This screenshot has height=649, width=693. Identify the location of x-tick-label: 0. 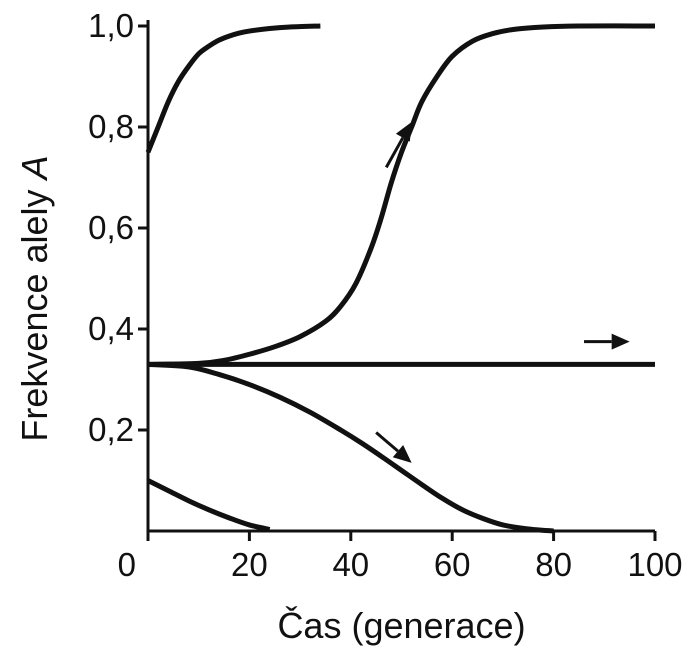
(127, 564).